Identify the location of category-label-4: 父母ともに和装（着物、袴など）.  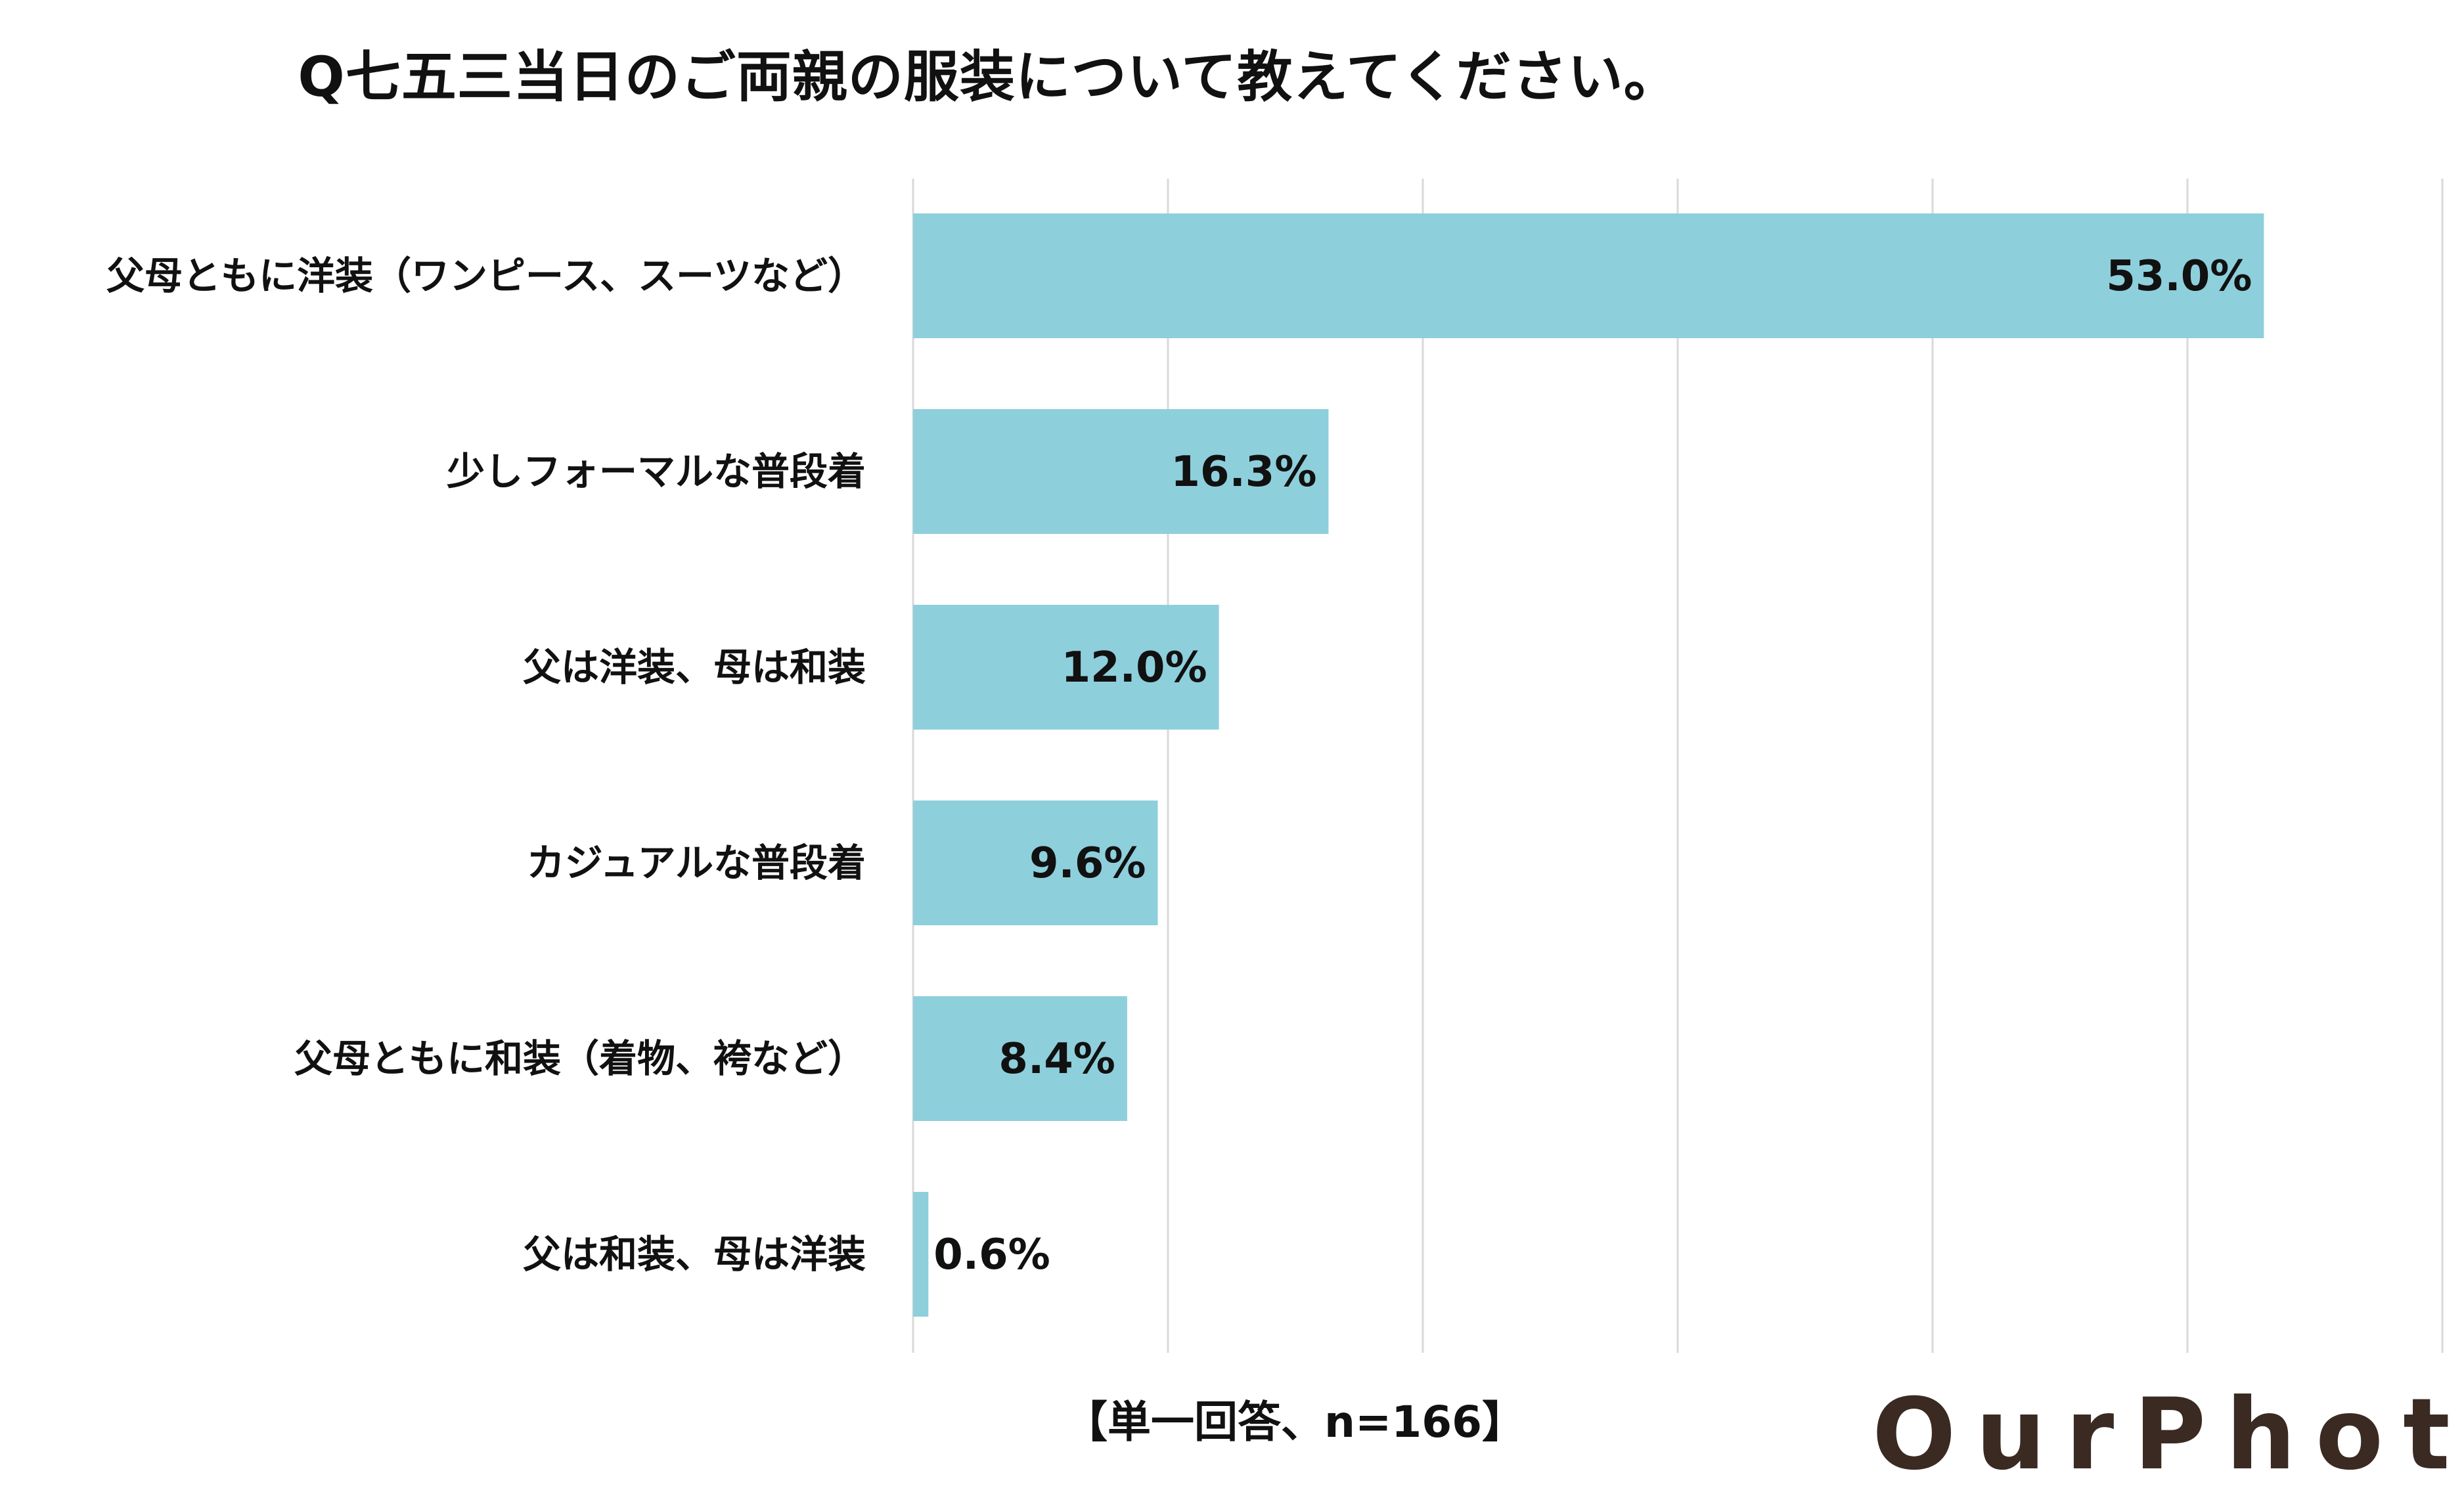
(580, 1058).